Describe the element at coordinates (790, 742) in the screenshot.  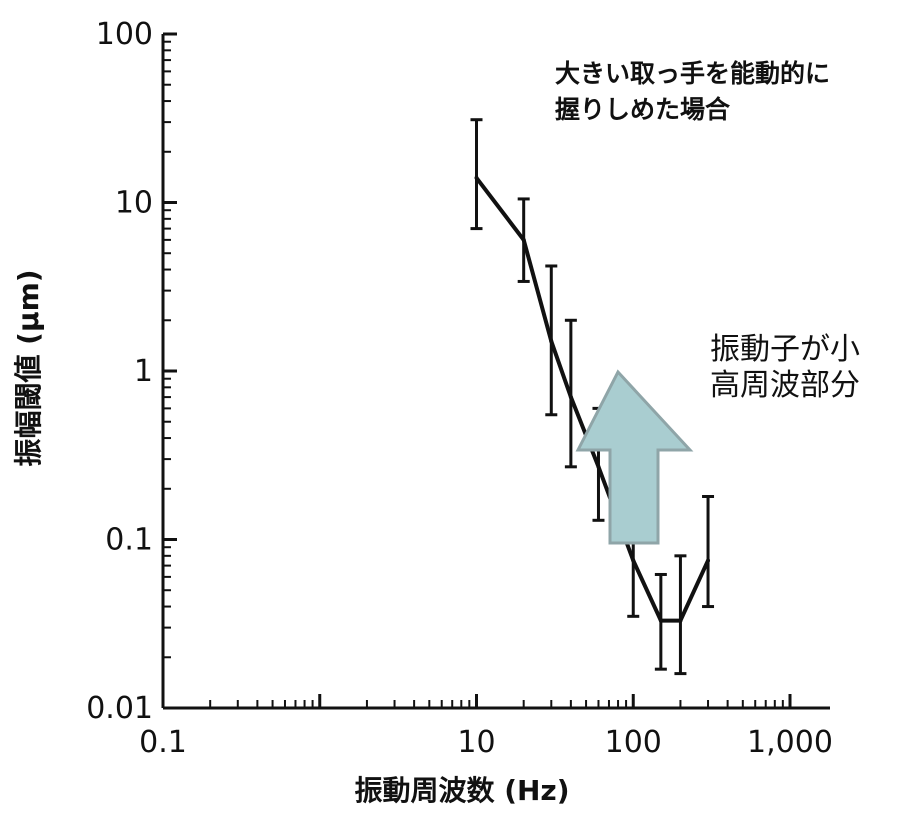
I see `x-tick-label: 1,000` at that location.